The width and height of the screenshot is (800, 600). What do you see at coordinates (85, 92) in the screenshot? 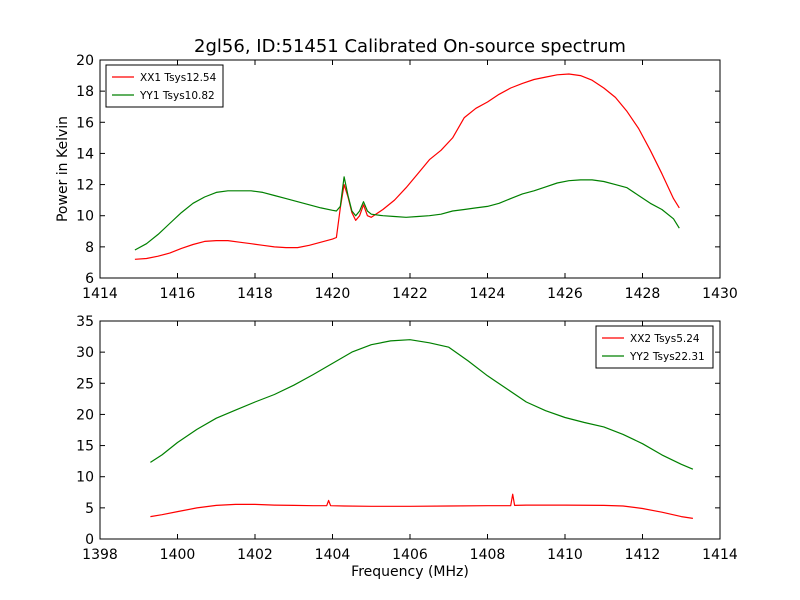
I see `y-tick-label: 18` at bounding box center [85, 92].